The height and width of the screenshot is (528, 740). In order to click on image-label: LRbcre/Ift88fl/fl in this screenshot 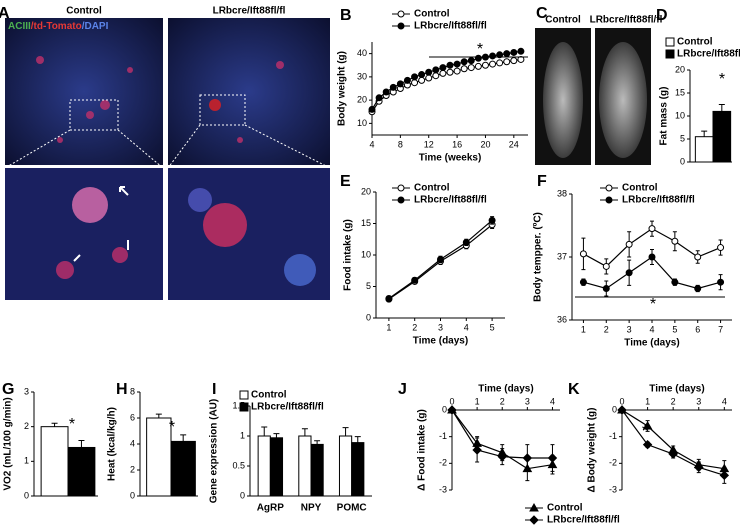, I will do `click(626, 20)`.